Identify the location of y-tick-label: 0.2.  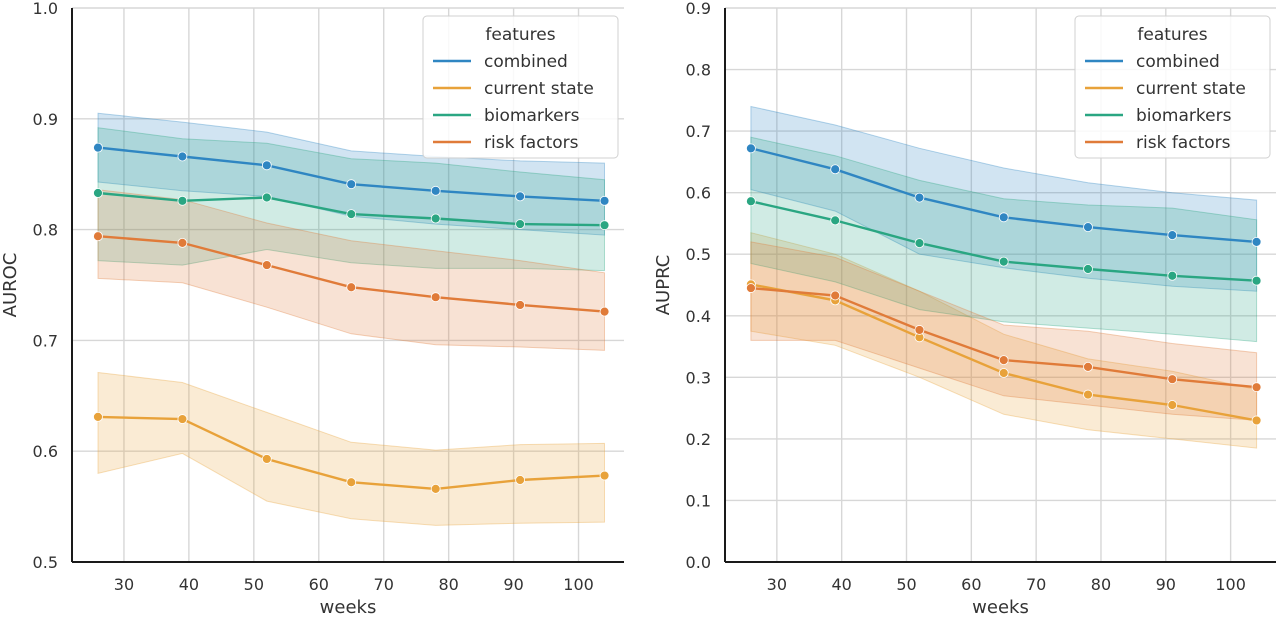
(698, 439).